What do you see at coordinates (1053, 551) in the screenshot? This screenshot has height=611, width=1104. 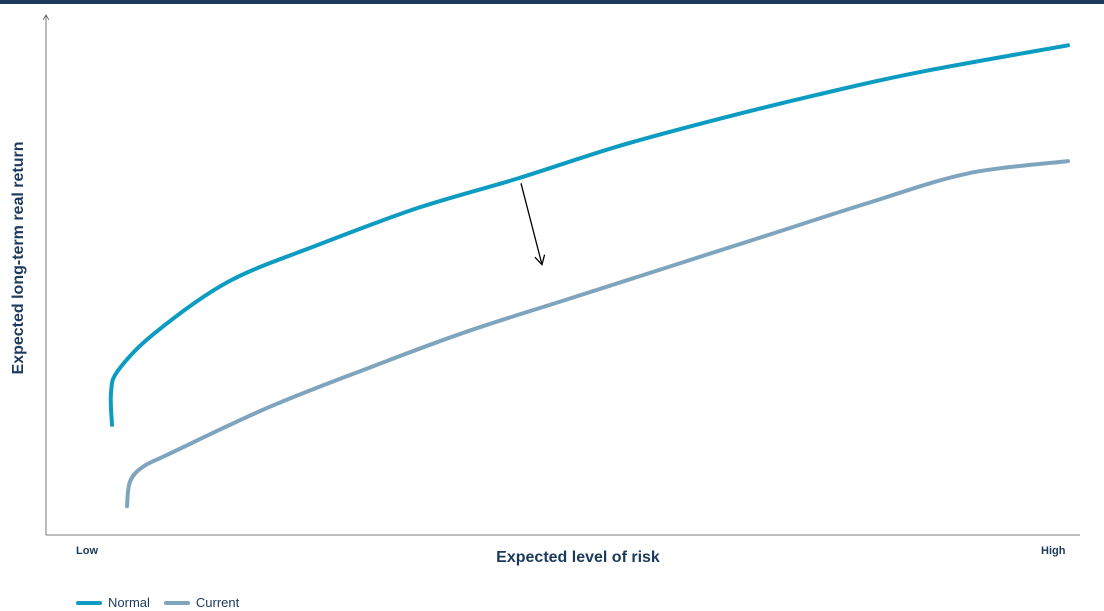 I see `x-tick-label-high: High` at bounding box center [1053, 551].